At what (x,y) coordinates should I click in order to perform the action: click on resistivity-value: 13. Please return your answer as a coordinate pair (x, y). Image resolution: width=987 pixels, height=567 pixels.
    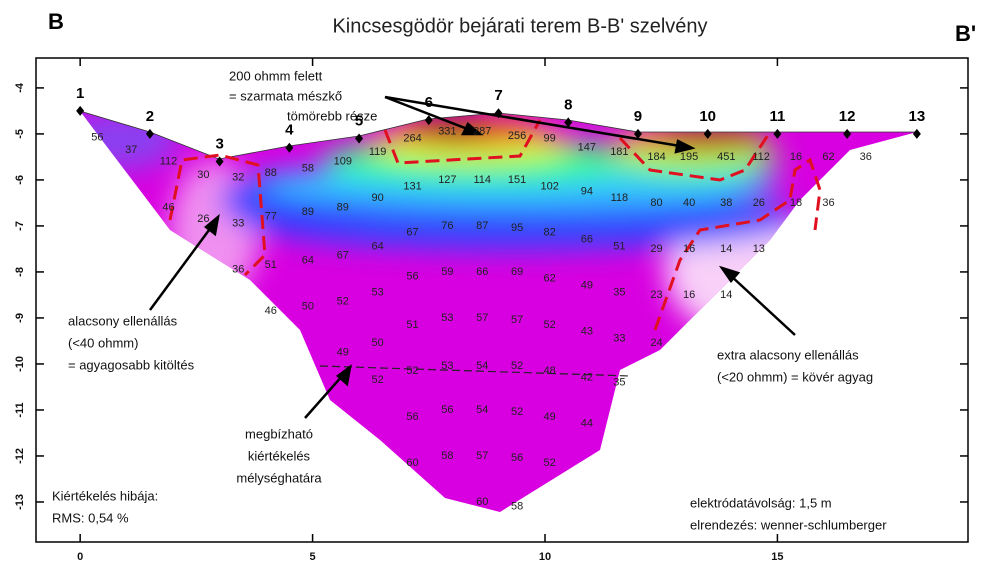
    Looking at the image, I should click on (759, 249).